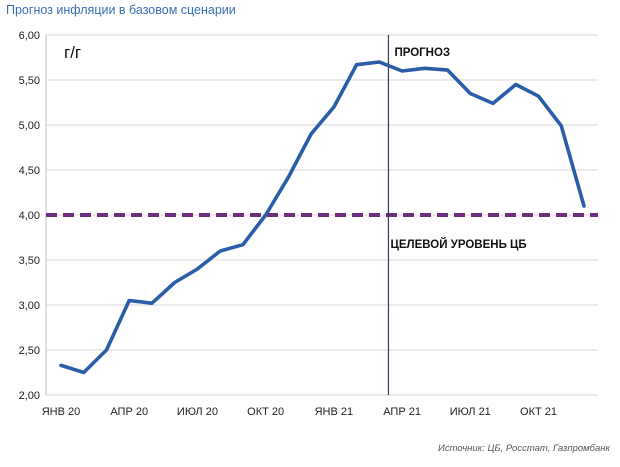 This screenshot has width=620, height=467. Describe the element at coordinates (29, 81) in the screenshot. I see `y-tick-label: 5,50` at that location.